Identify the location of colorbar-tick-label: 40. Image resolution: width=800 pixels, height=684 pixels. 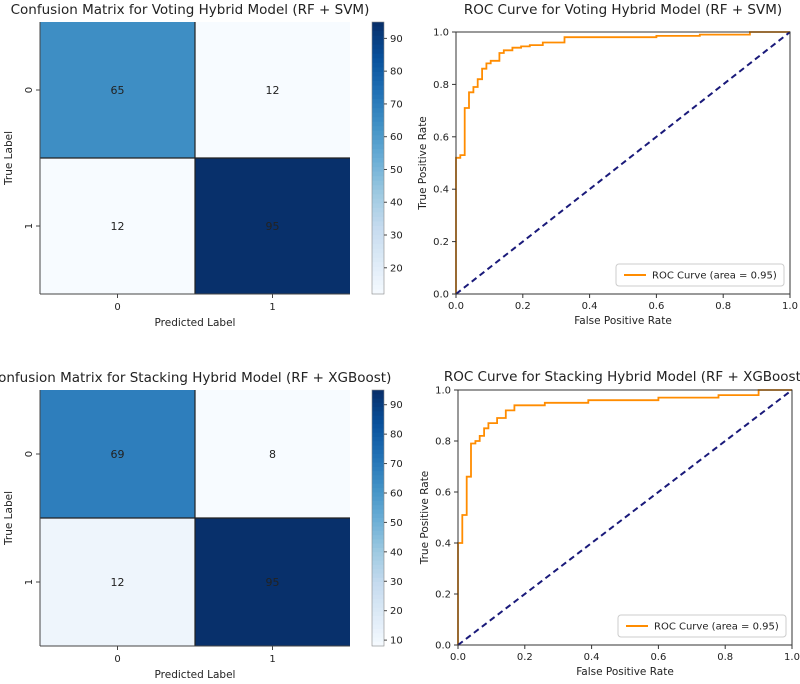
(396, 552).